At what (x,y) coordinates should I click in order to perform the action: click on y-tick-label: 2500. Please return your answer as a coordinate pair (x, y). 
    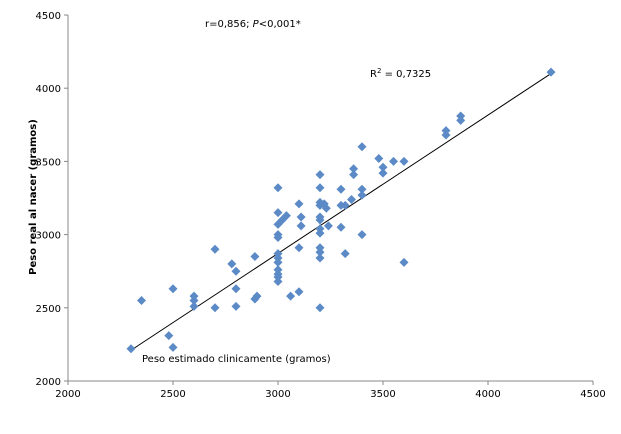
    Looking at the image, I should click on (48, 309).